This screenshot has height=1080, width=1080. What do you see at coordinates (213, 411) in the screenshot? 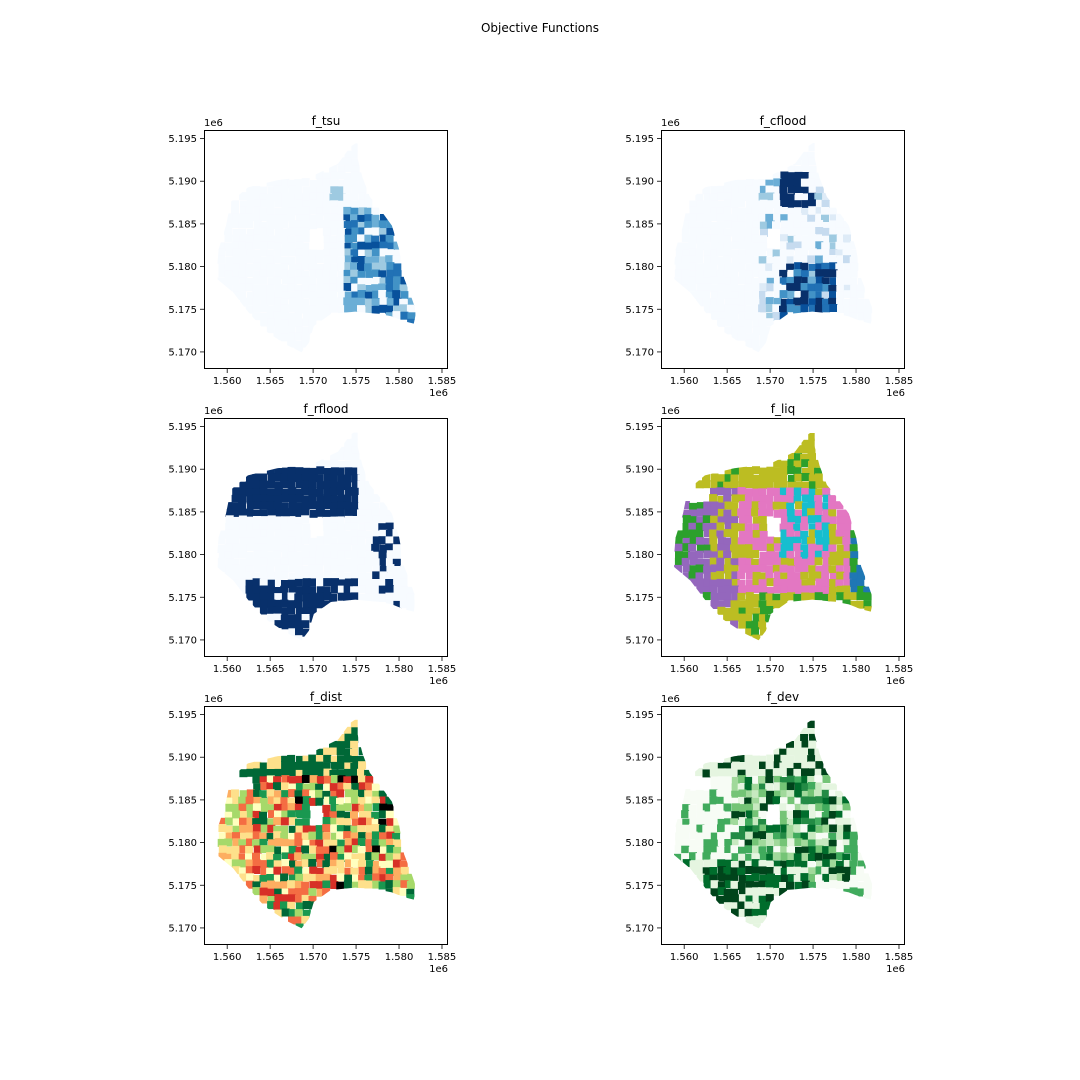
I see `y-offset-label: 1e6` at bounding box center [213, 411].